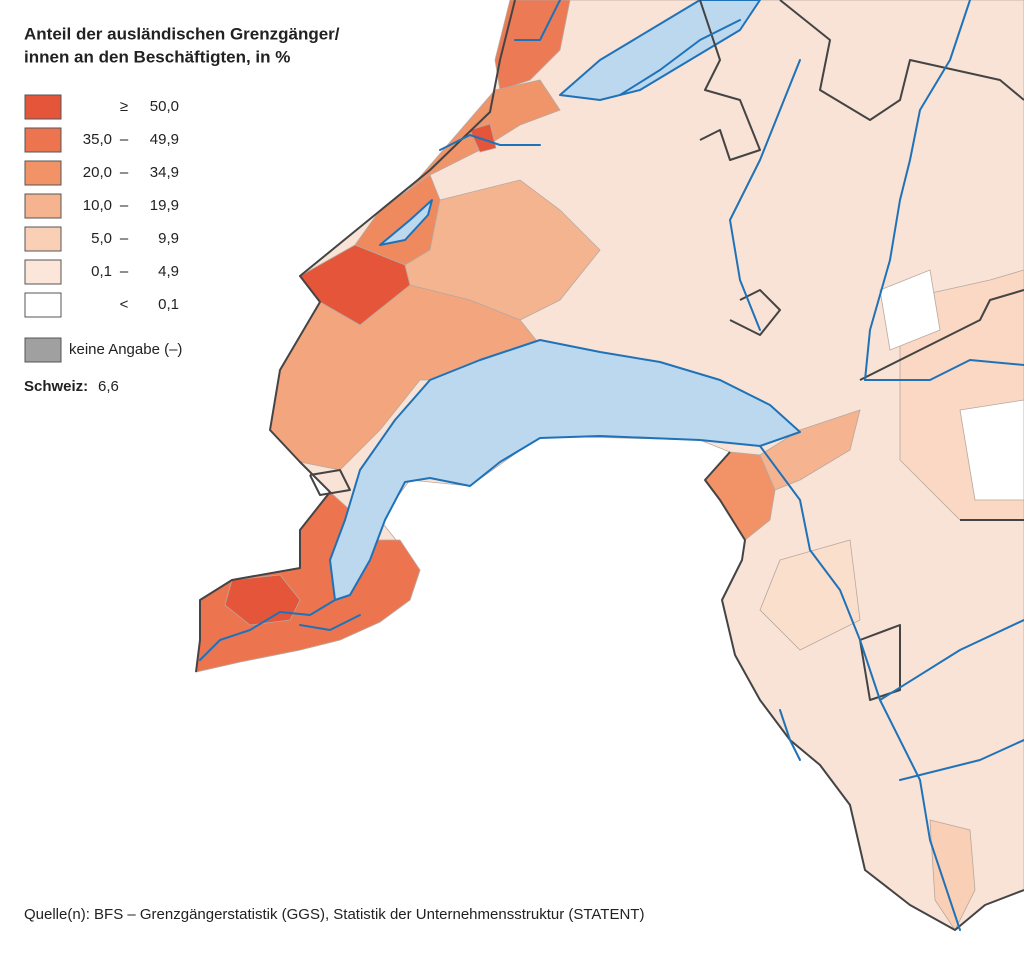 This screenshot has width=1024, height=958. What do you see at coordinates (97, 172) in the screenshot?
I see `legend-low: 20,0` at bounding box center [97, 172].